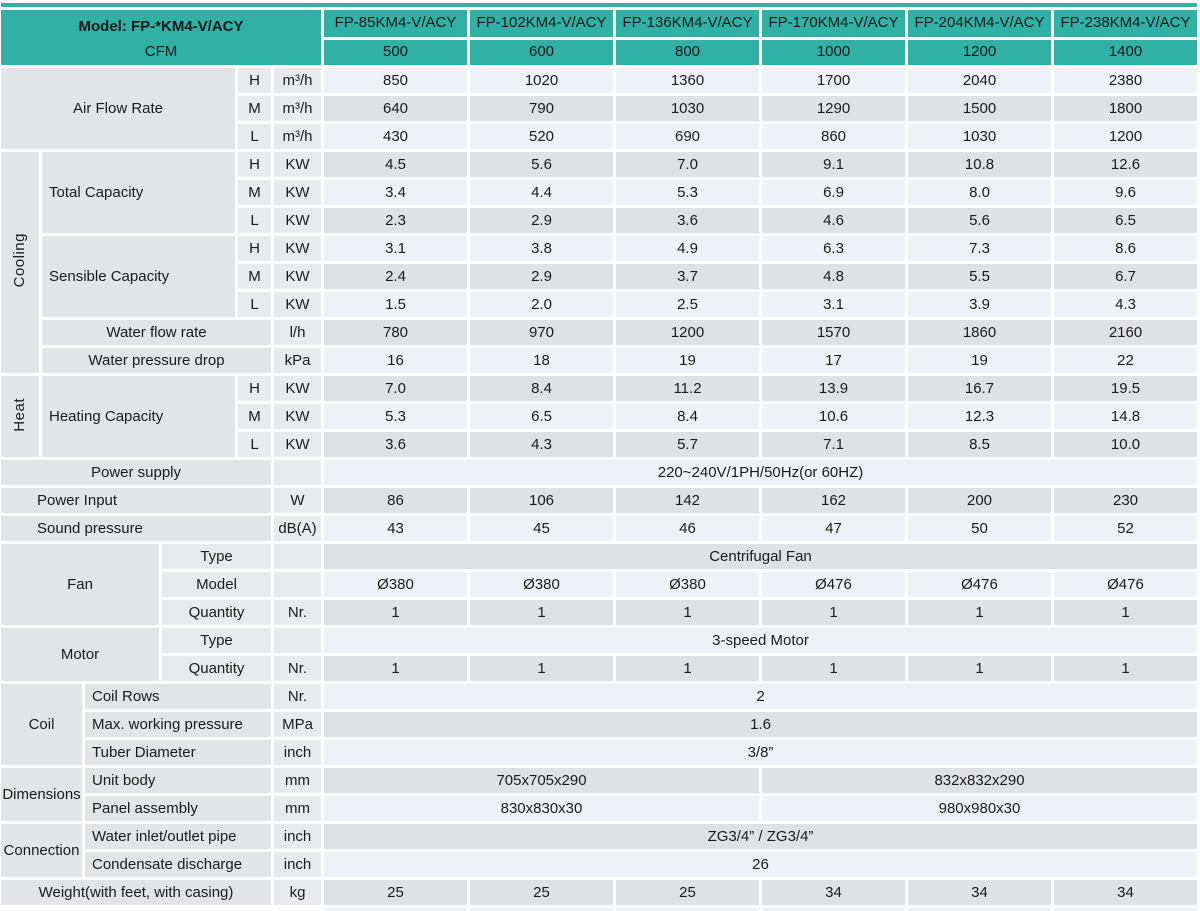  I want to click on group-label-fan: Fan, so click(80, 584).